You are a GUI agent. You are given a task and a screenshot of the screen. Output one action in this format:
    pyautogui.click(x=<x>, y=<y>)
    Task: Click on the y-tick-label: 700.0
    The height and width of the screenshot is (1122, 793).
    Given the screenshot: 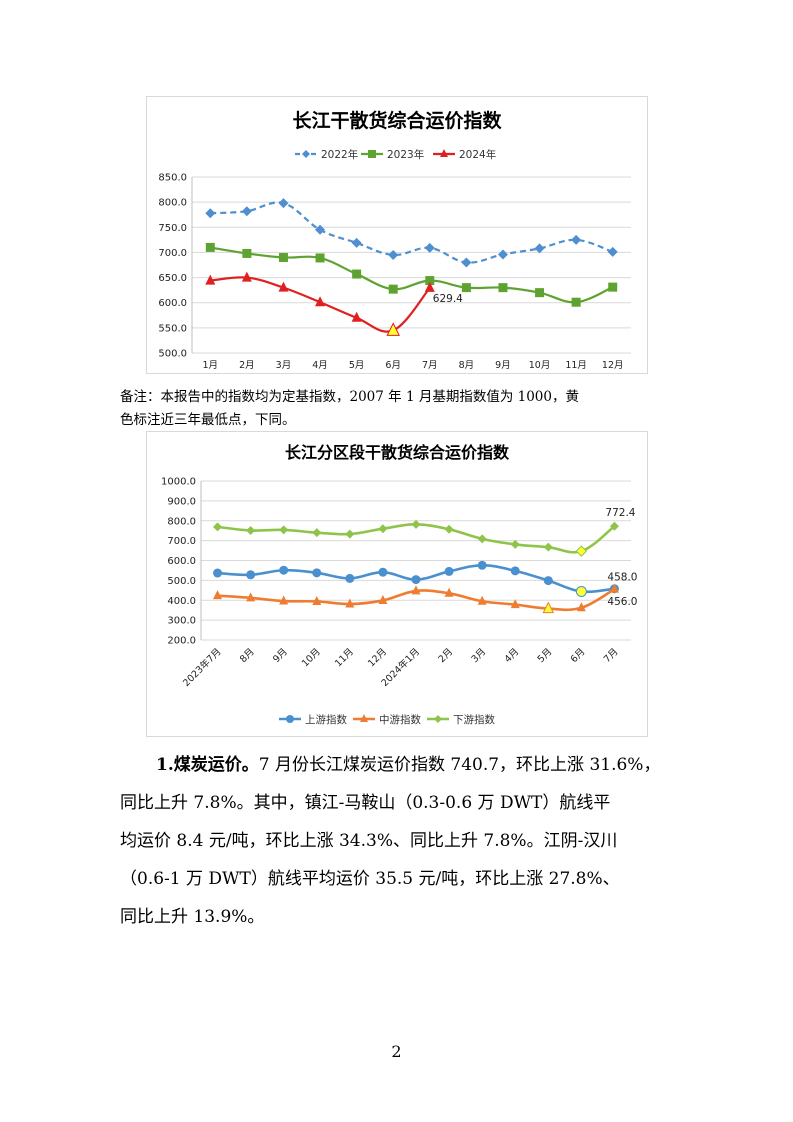 What is the action you would take?
    pyautogui.click(x=181, y=541)
    